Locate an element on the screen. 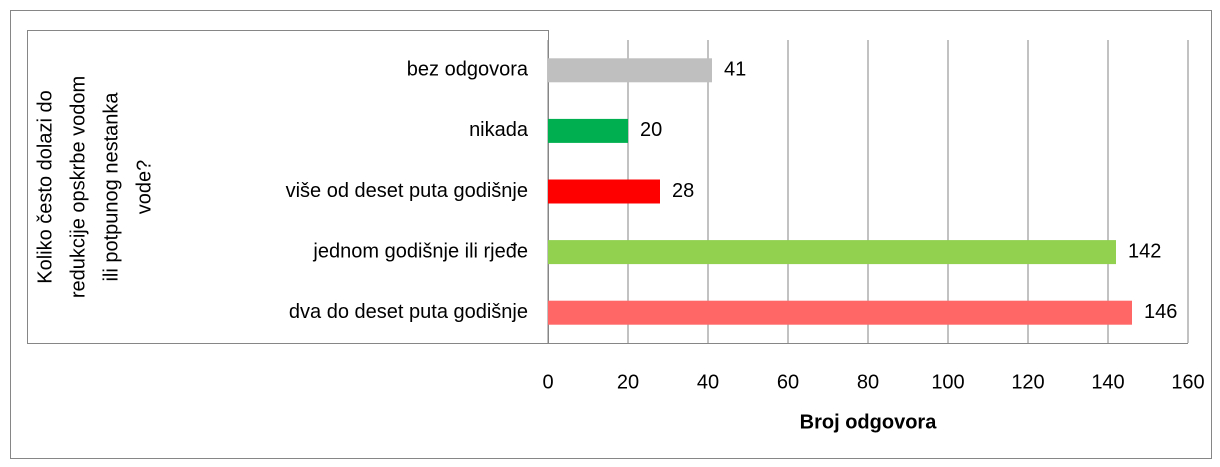 The width and height of the screenshot is (1220, 467). x-tick-label: 100 is located at coordinates (947, 382).